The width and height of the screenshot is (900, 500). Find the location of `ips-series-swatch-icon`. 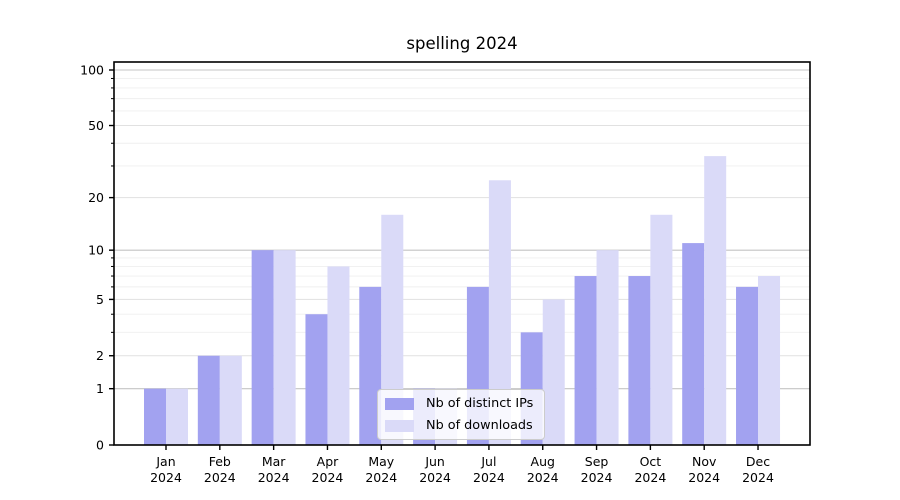

ips-series-swatch-icon is located at coordinates (399, 403).